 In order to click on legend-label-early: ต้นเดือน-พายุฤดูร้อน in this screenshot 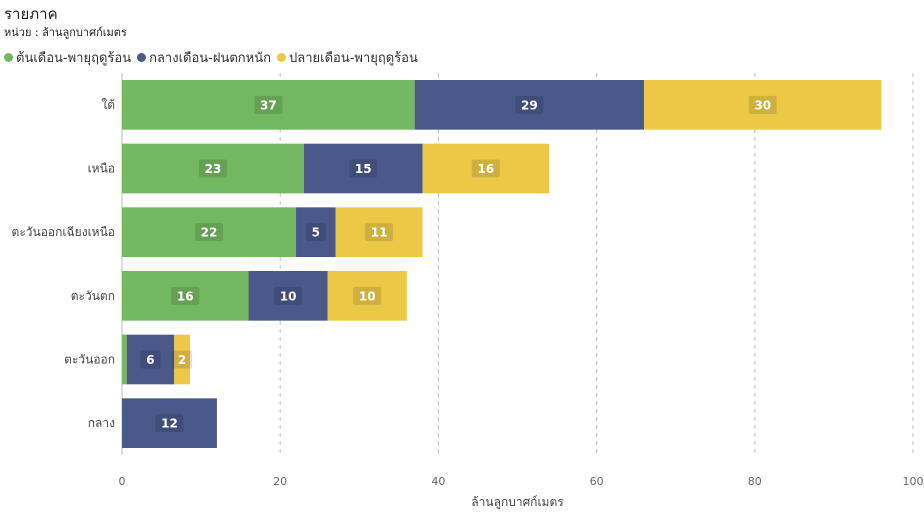, I will do `click(74, 58)`.